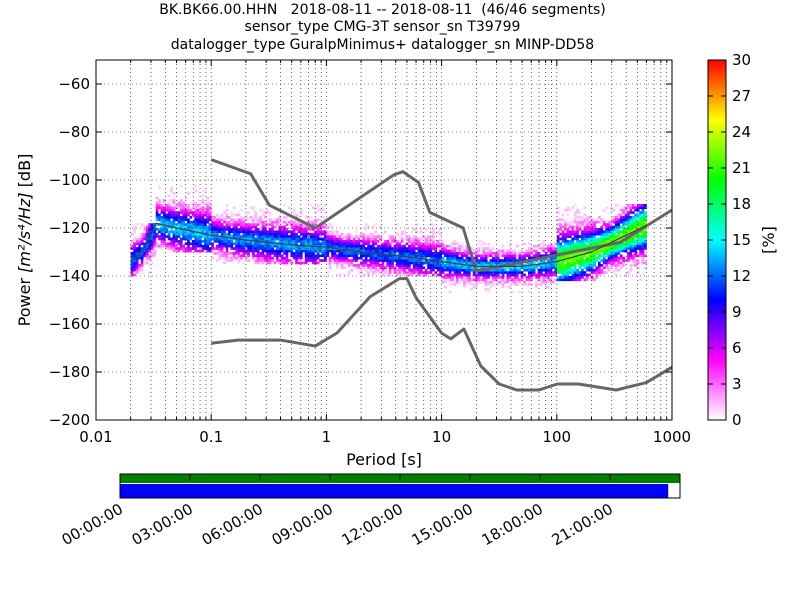 The image size is (800, 600). What do you see at coordinates (24, 173) in the screenshot?
I see `y-axis-label-suffix: [dB]` at bounding box center [24, 173].